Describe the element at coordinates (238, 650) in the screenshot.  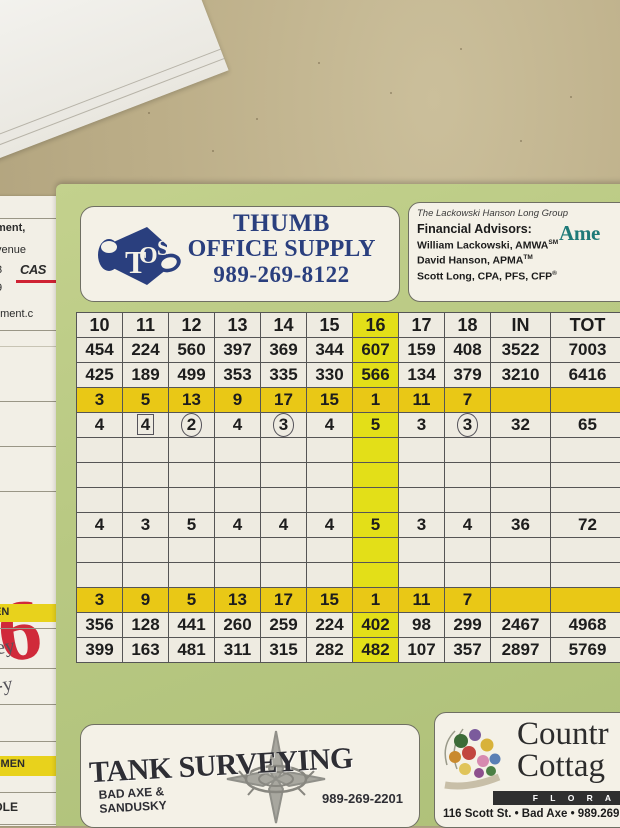
I see `yardage-cell: 311` at that location.